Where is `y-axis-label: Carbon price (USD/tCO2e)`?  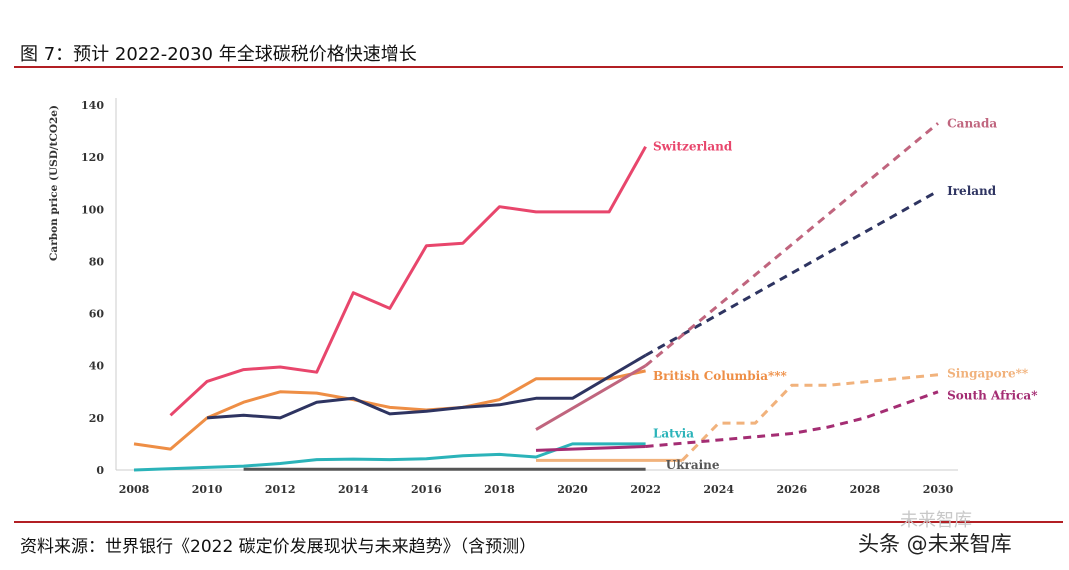 y-axis-label: Carbon price (USD/tCO2e) is located at coordinates (54, 183).